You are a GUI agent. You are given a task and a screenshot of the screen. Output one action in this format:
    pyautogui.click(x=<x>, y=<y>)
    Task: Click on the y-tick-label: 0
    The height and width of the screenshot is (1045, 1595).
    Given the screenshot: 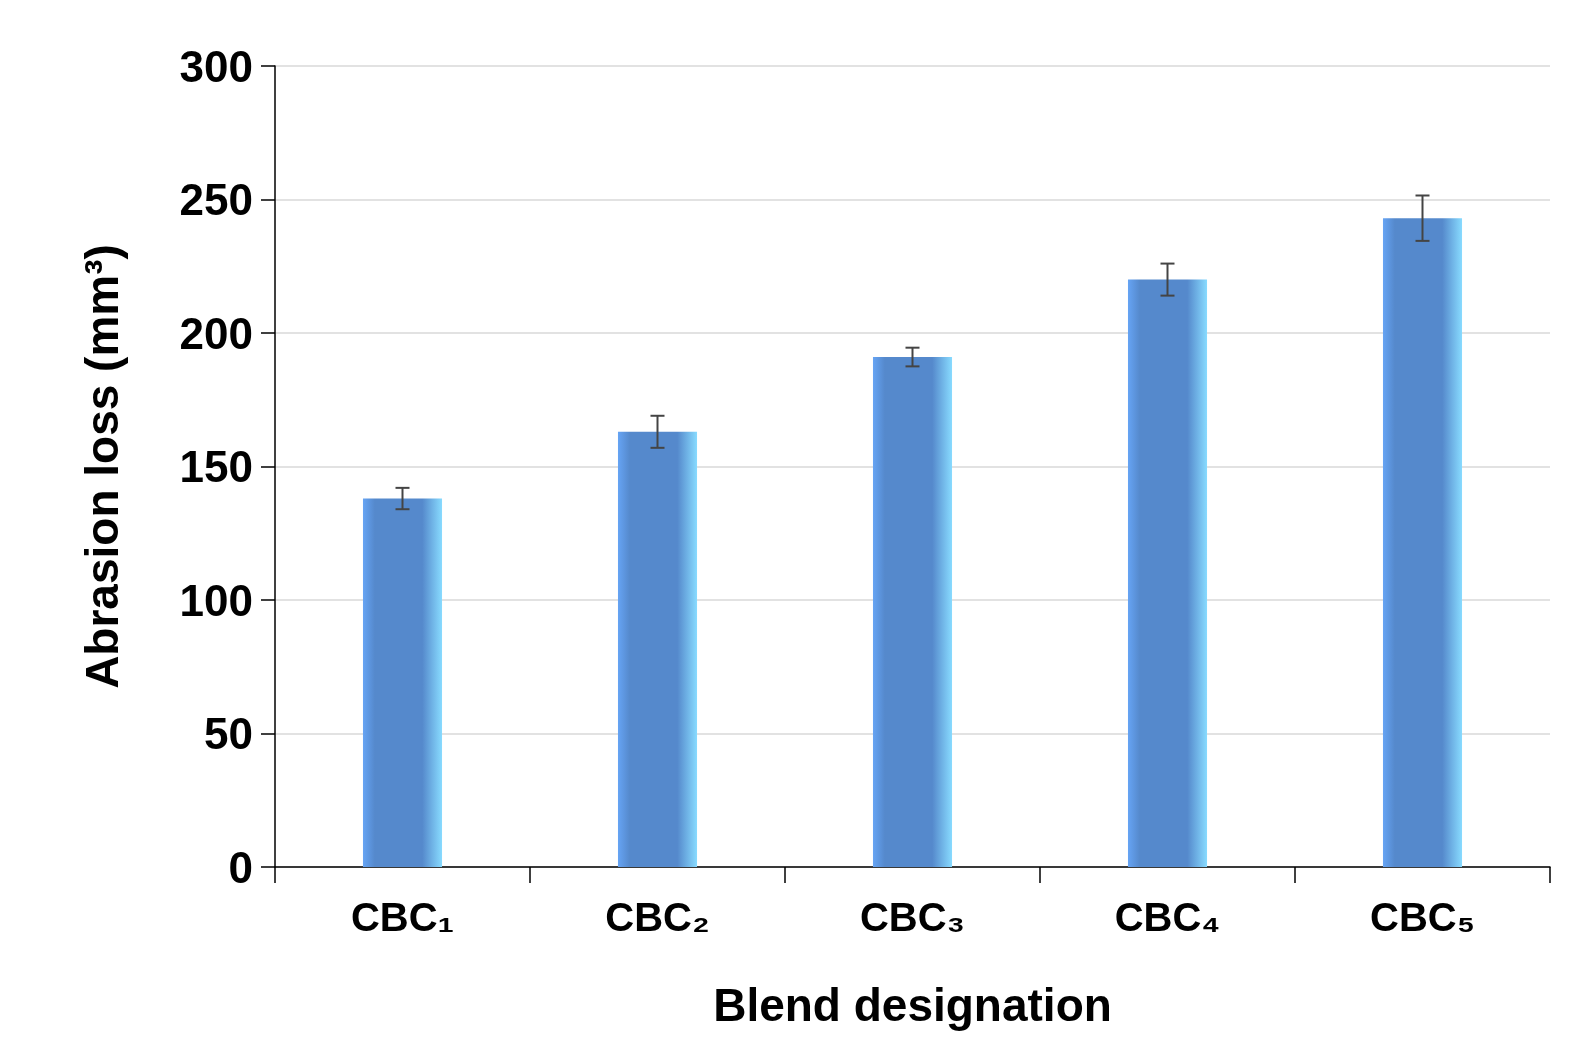 What is the action you would take?
    pyautogui.click(x=240, y=867)
    